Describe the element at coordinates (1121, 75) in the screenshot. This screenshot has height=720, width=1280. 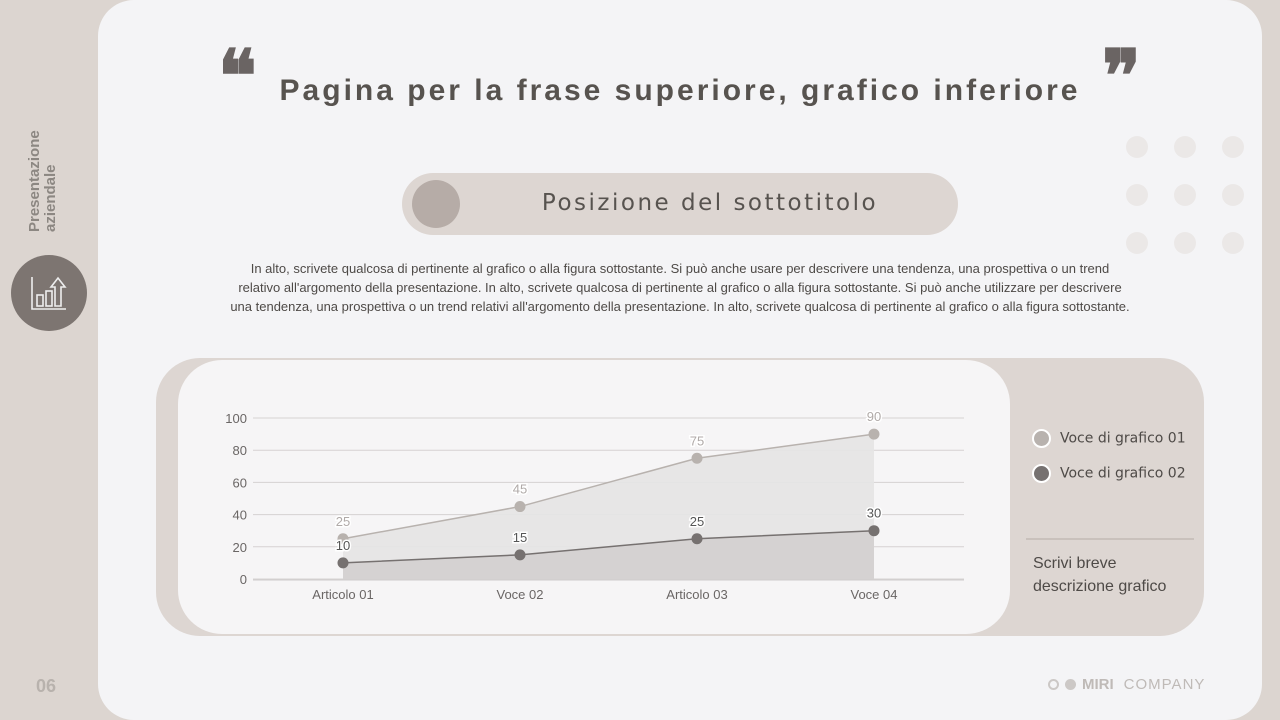
I see `close-quote-icon: ❞` at that location.